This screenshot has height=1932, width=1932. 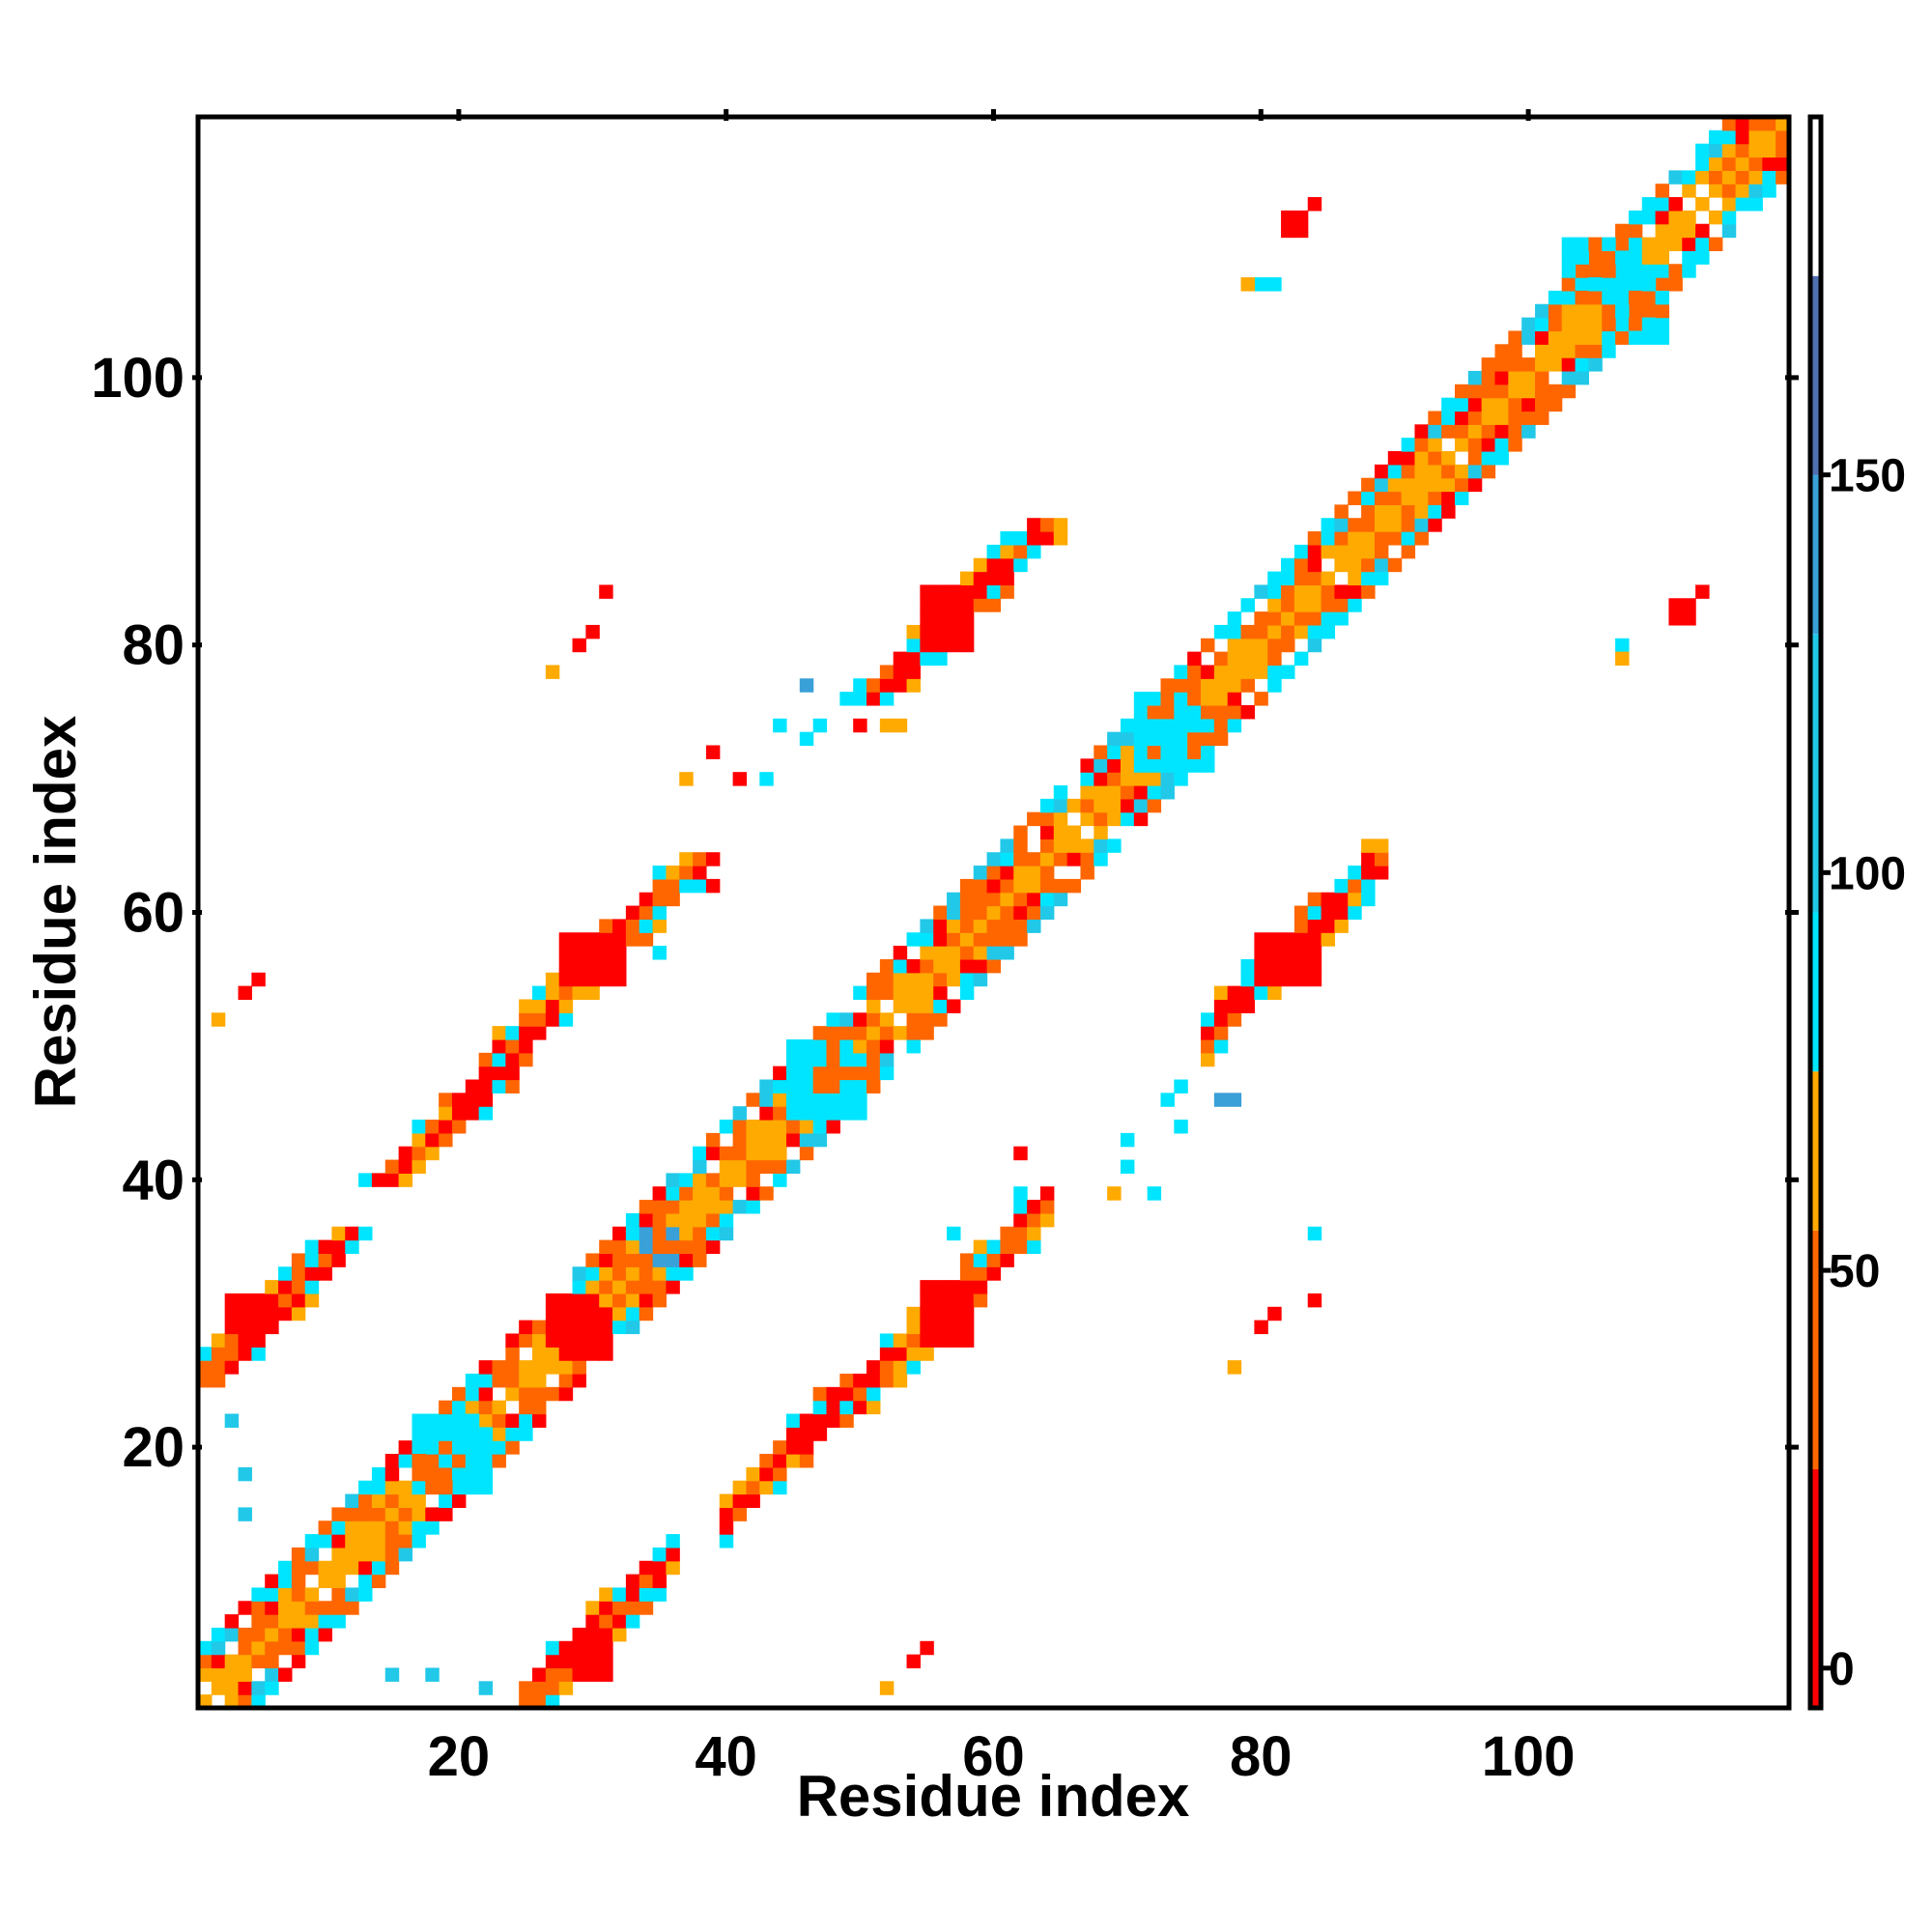 What do you see at coordinates (1815, 1151) in the screenshot?
I see `colorbar-band` at bounding box center [1815, 1151].